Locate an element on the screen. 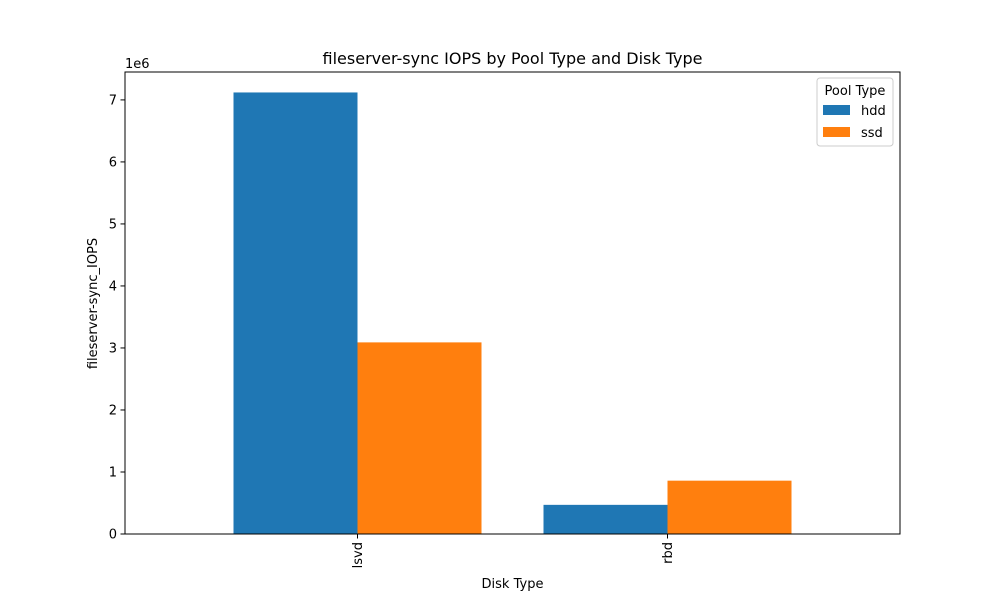 The image size is (1000, 600). y-tick-label: 3 is located at coordinates (113, 348).